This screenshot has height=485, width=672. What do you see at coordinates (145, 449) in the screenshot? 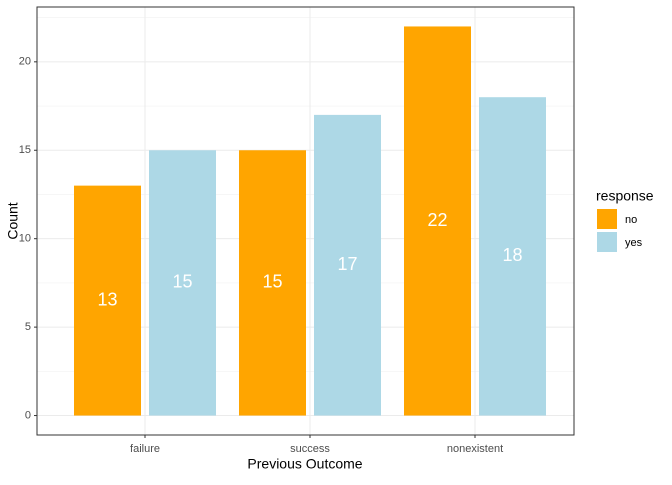
I see `x-tick-label: failure` at bounding box center [145, 449].